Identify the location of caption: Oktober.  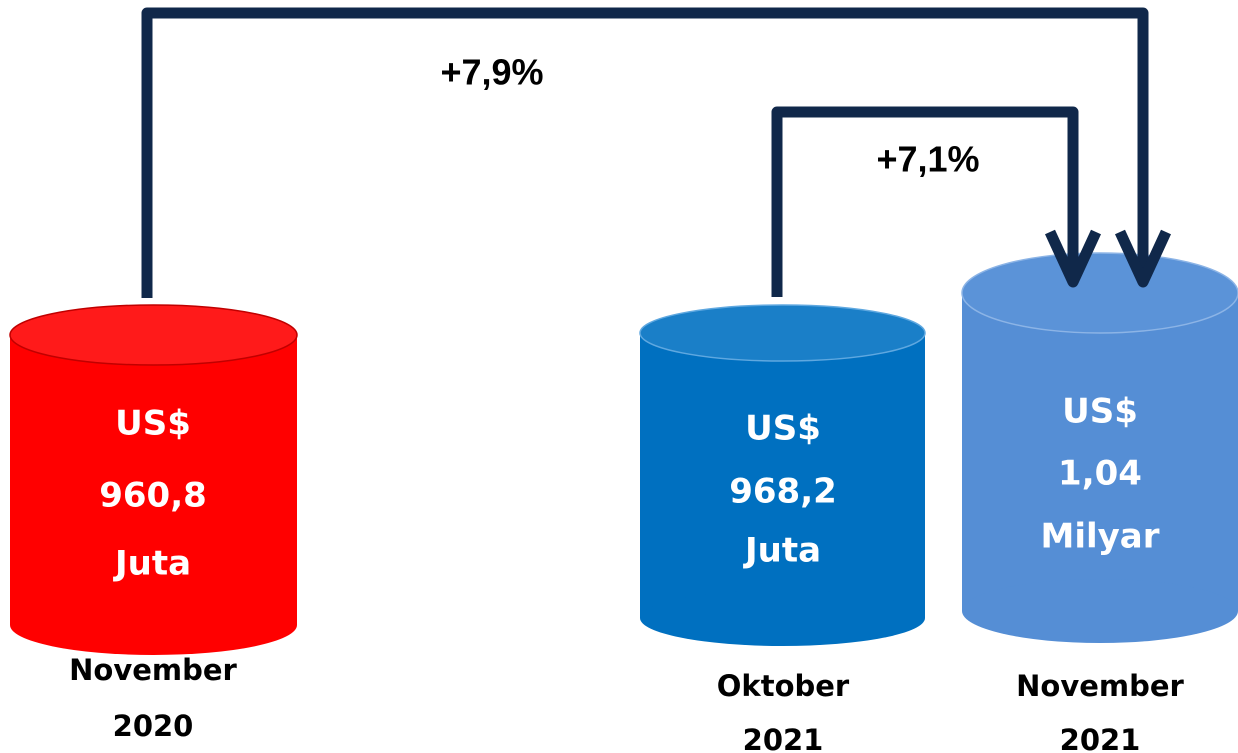
(783, 686).